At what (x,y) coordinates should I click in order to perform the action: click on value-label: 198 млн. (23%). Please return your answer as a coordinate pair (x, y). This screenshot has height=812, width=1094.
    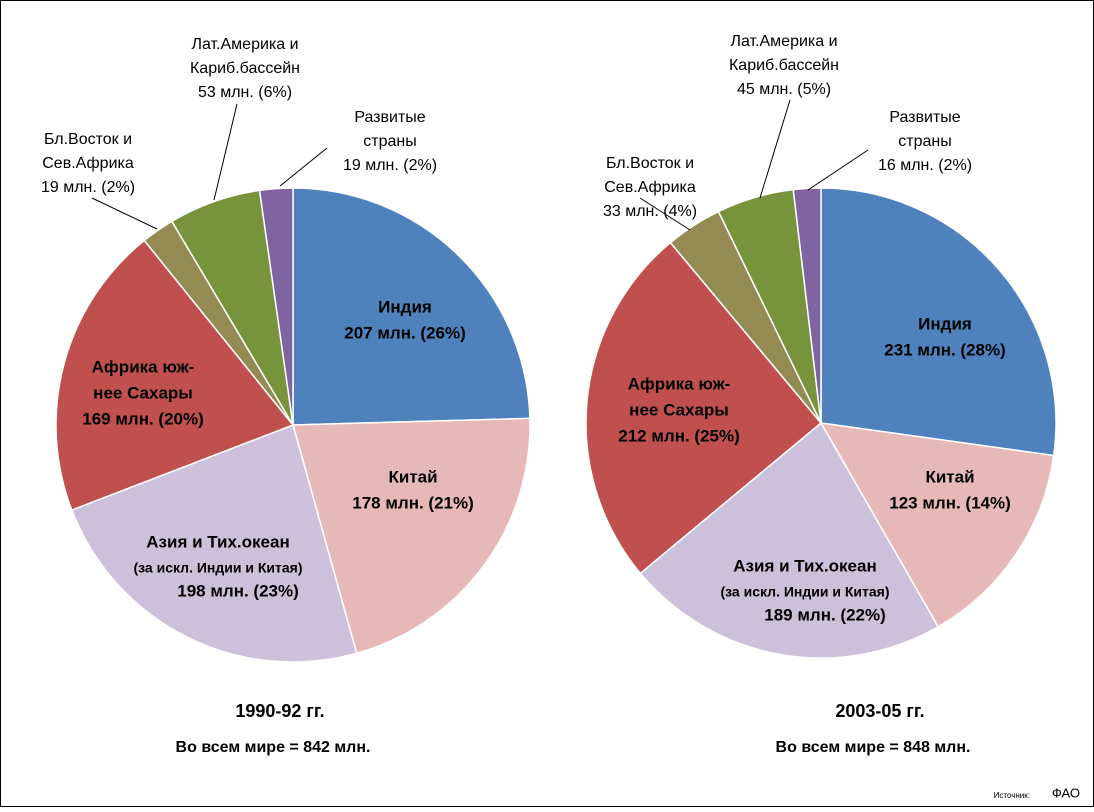
    Looking at the image, I should click on (238, 590).